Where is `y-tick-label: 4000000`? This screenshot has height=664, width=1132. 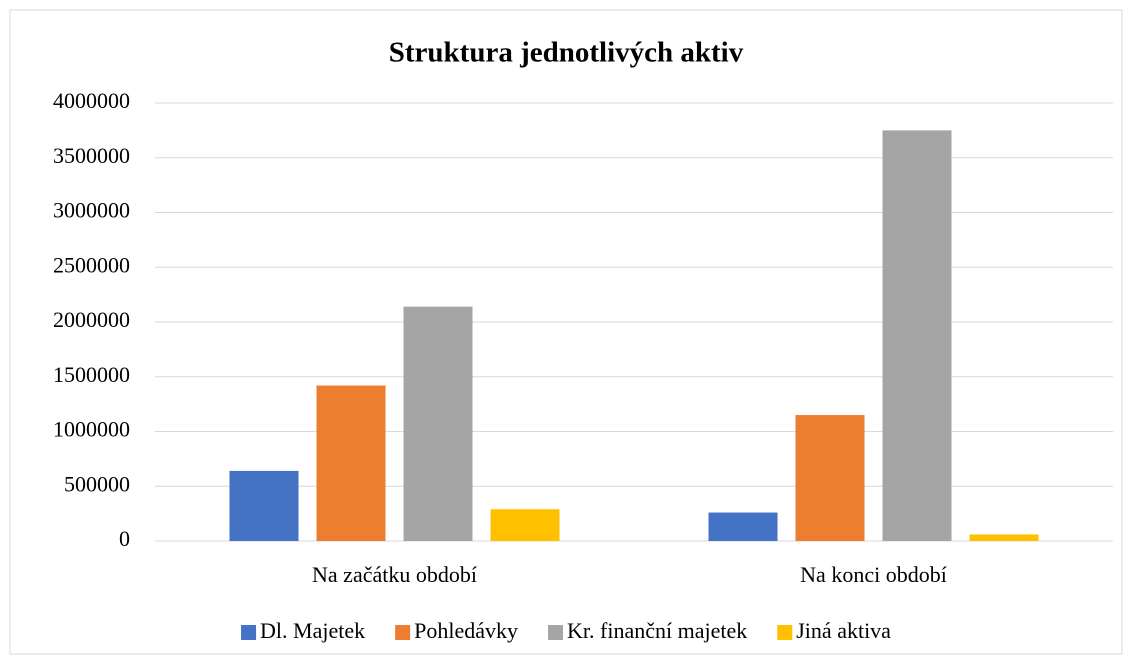 y-tick-label: 4000000 is located at coordinates (91, 100).